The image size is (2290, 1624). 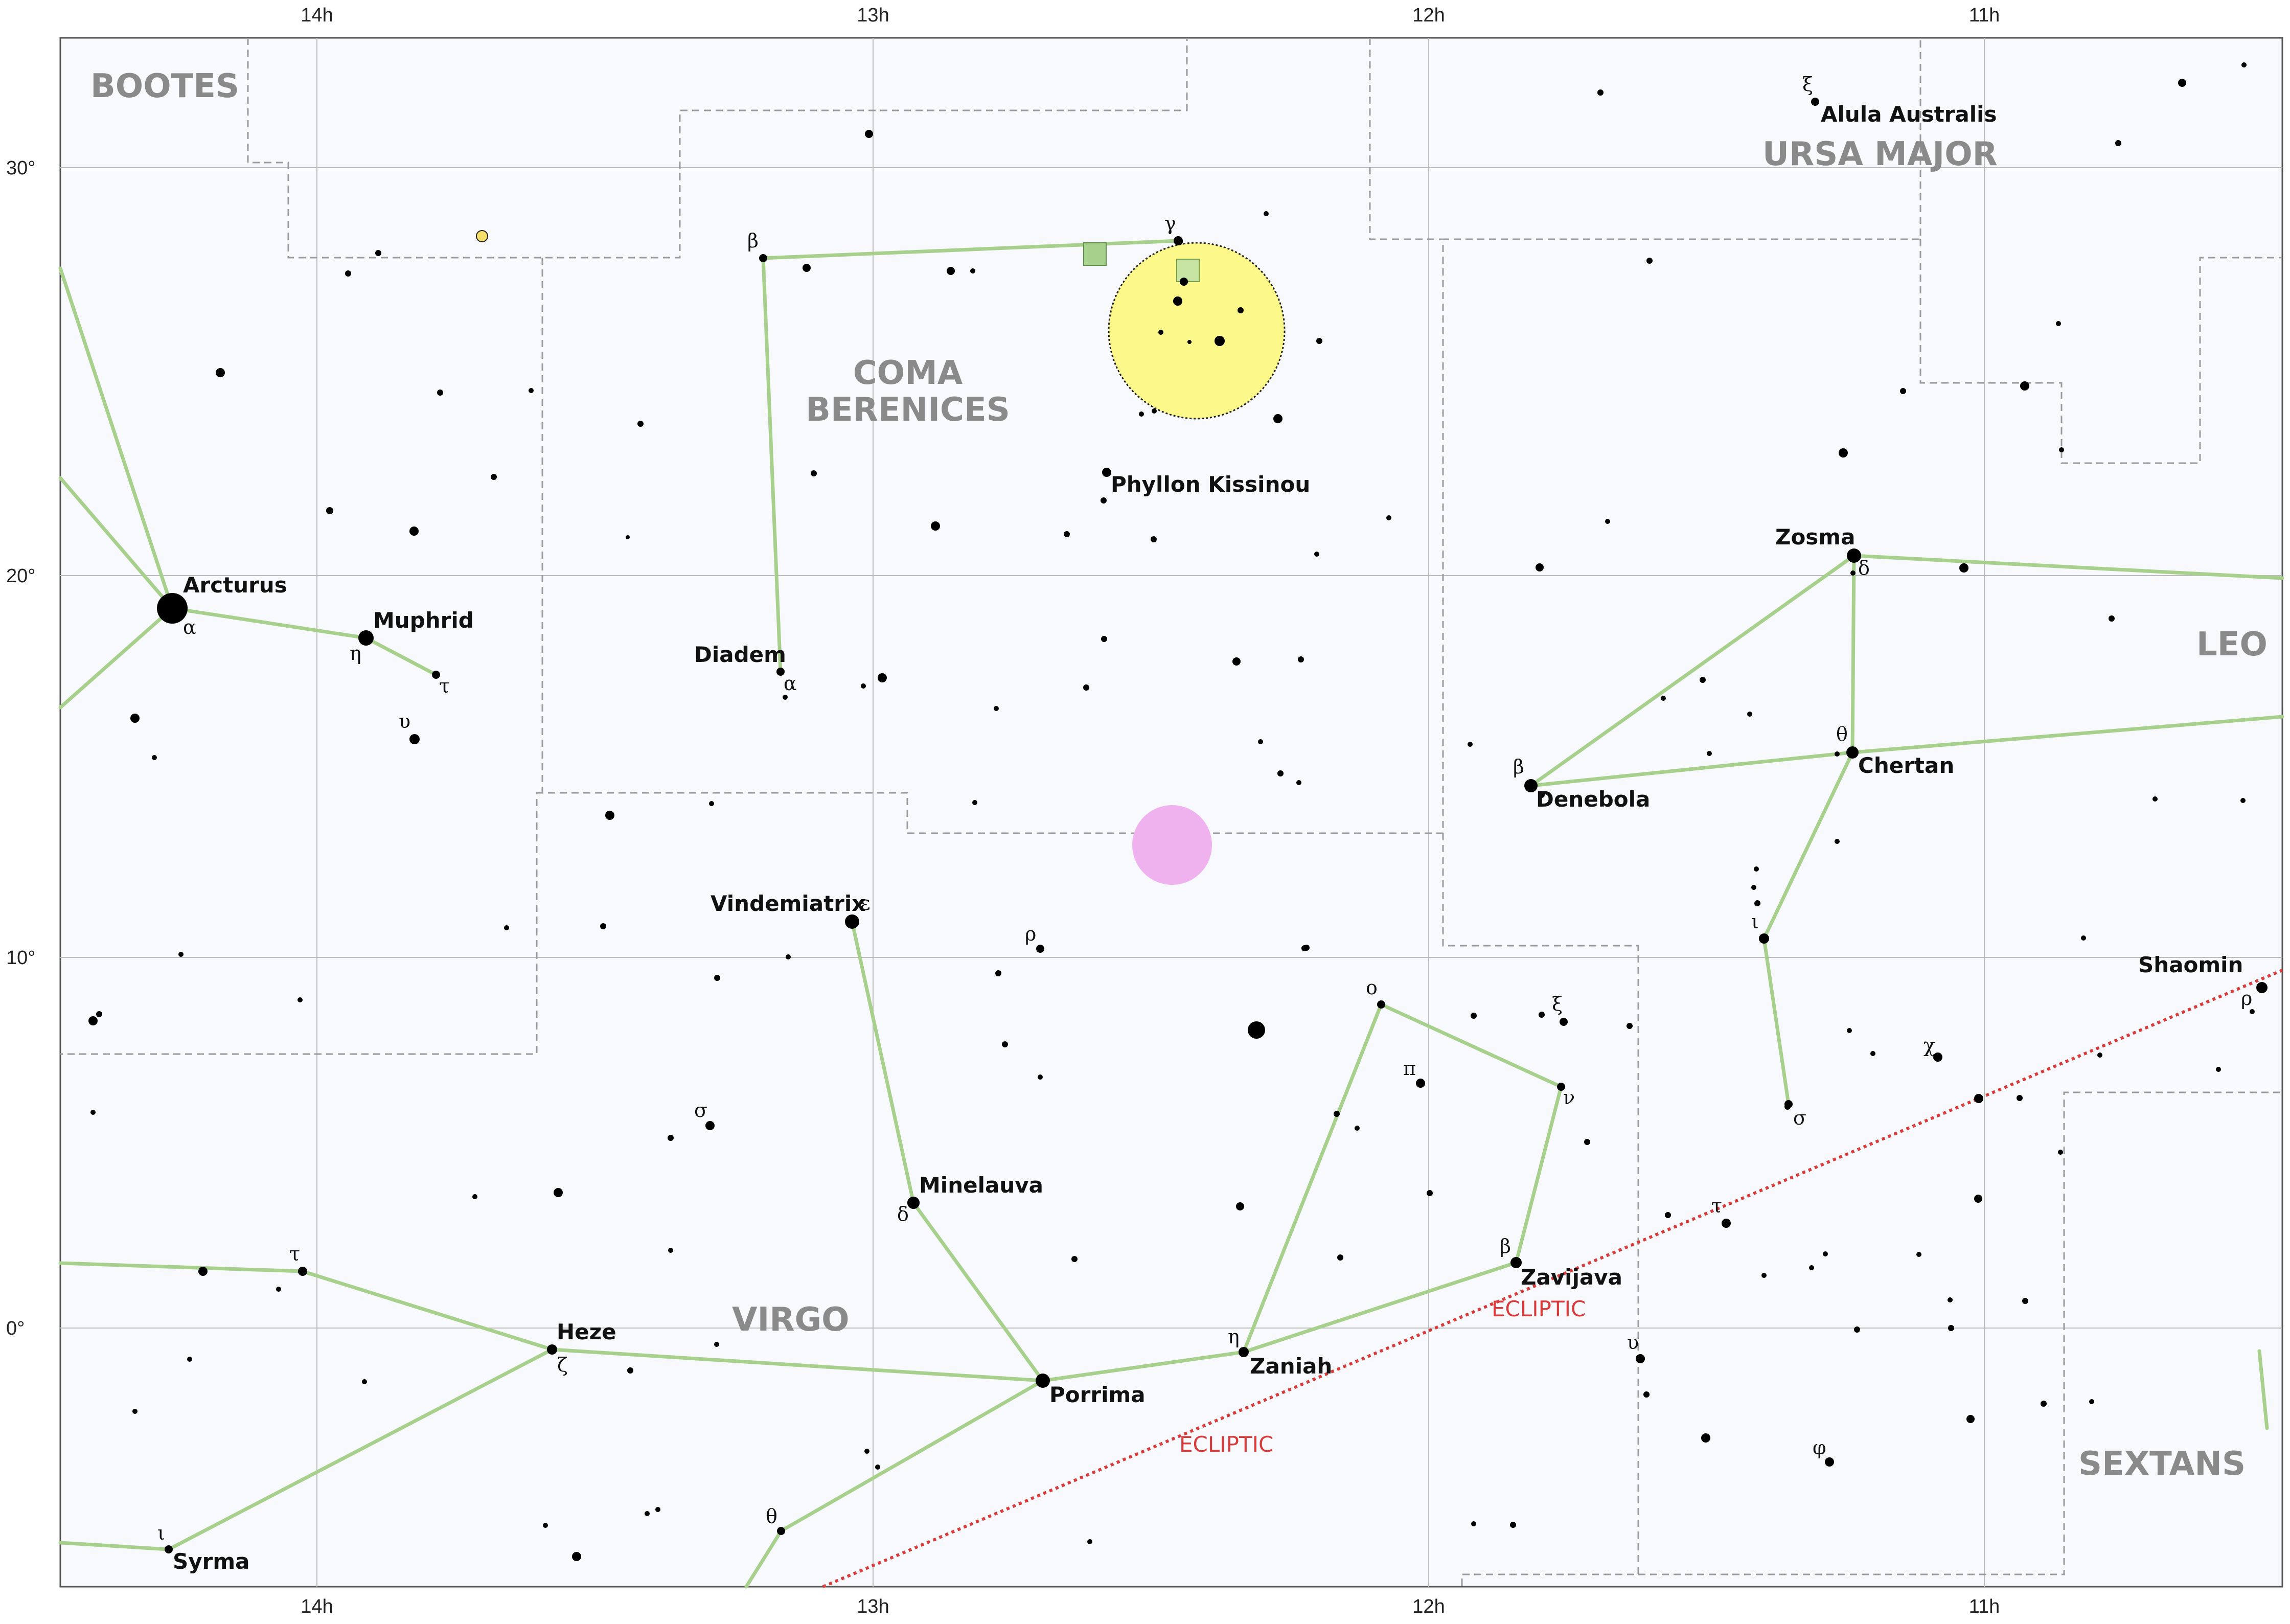 I want to click on ra-label-top: 11h, so click(x=1984, y=15).